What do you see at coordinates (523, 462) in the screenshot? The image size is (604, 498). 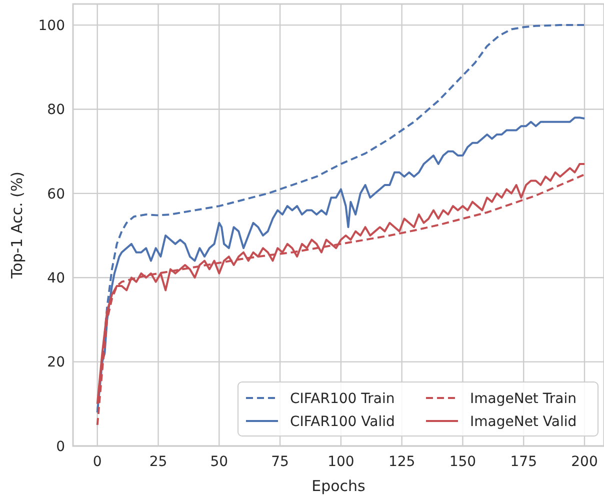 I see `x-tick-label: 175` at bounding box center [523, 462].